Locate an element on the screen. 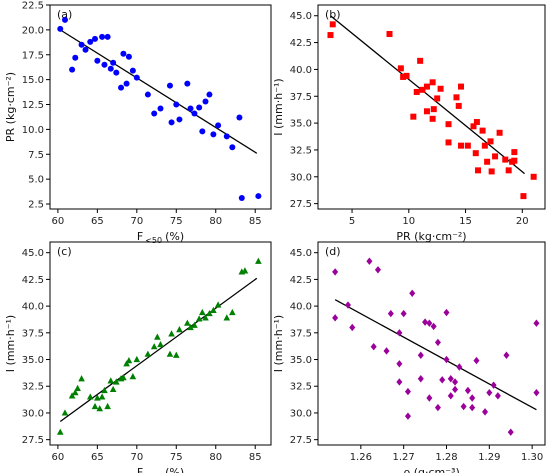 The image size is (550, 473). panel-c-x-tick-label: 65 is located at coordinates (97, 457).